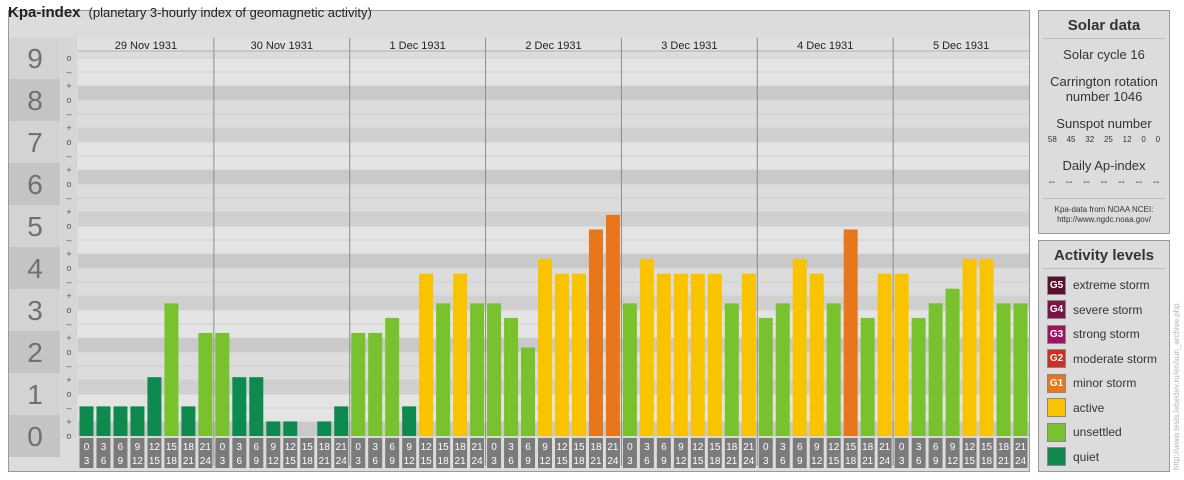 The image size is (1184, 480). Describe the element at coordinates (68, 408) in the screenshot. I see `sub-tick-label: –` at that location.